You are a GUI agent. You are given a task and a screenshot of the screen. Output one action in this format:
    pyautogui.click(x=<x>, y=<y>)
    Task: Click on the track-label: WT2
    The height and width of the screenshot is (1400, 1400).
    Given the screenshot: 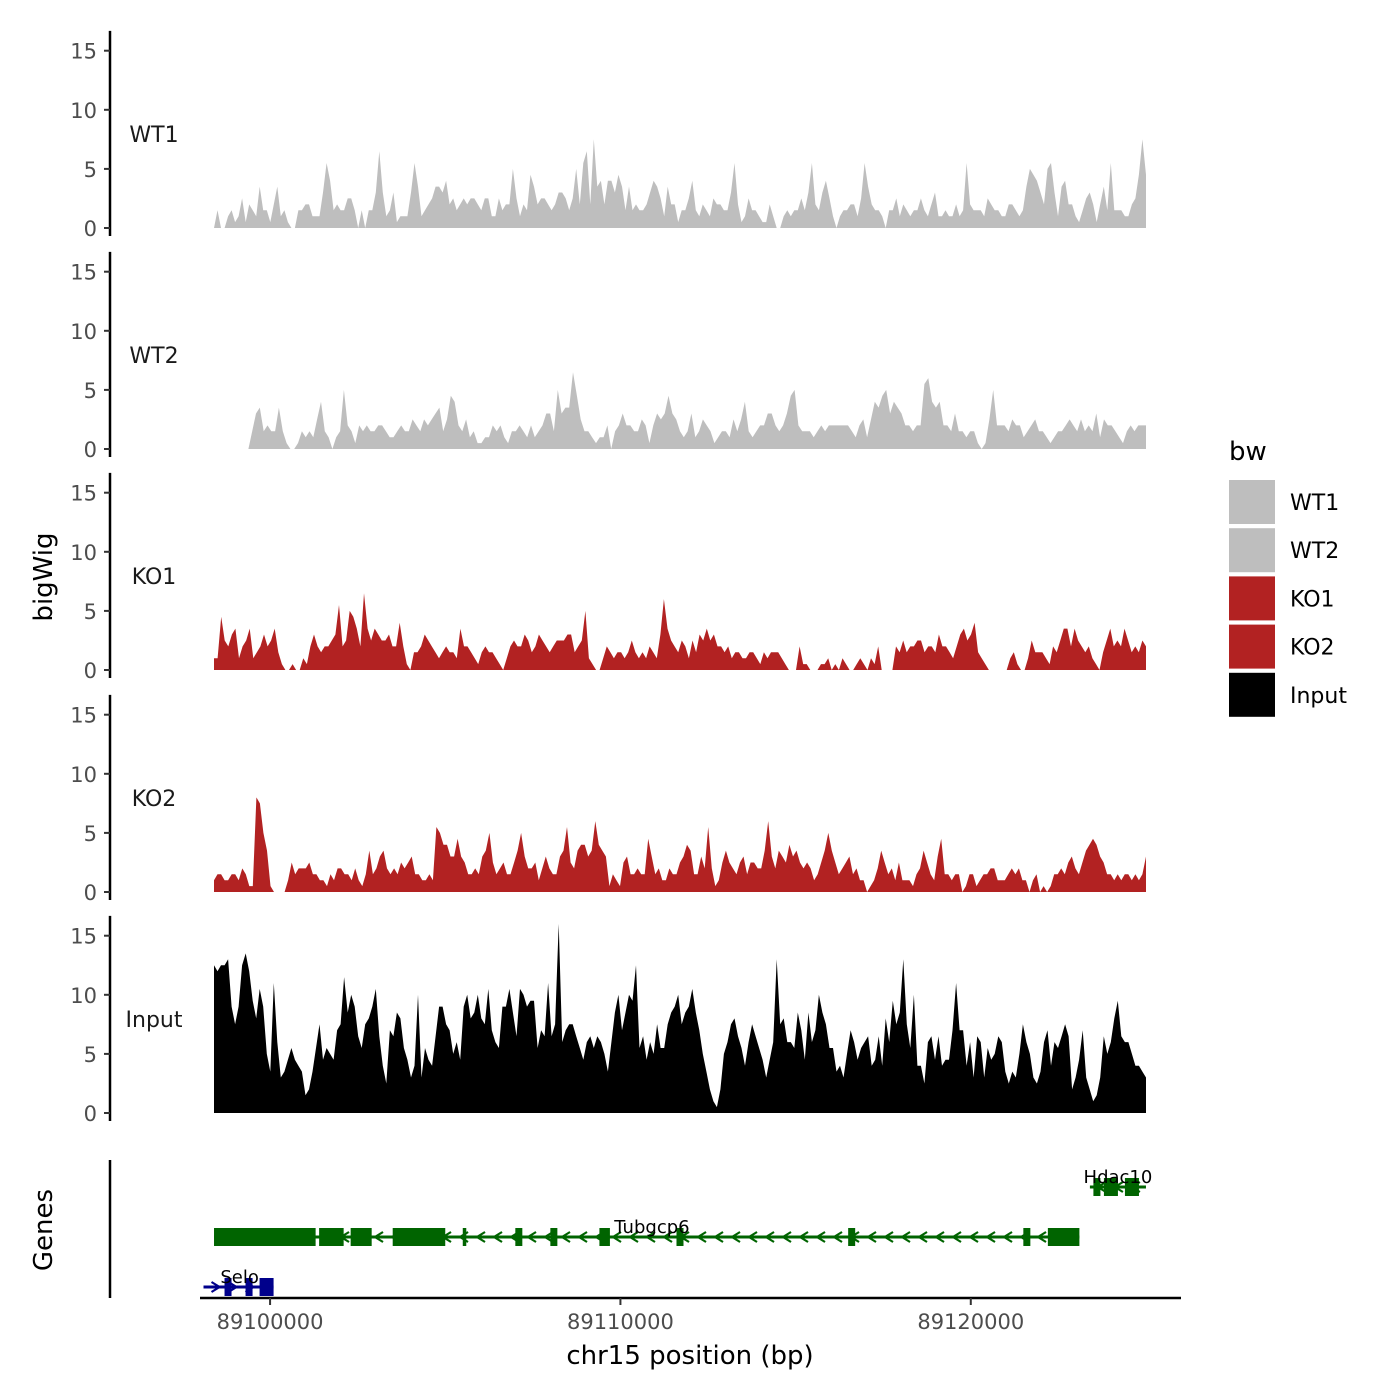 What is the action you would take?
    pyautogui.click(x=153, y=356)
    